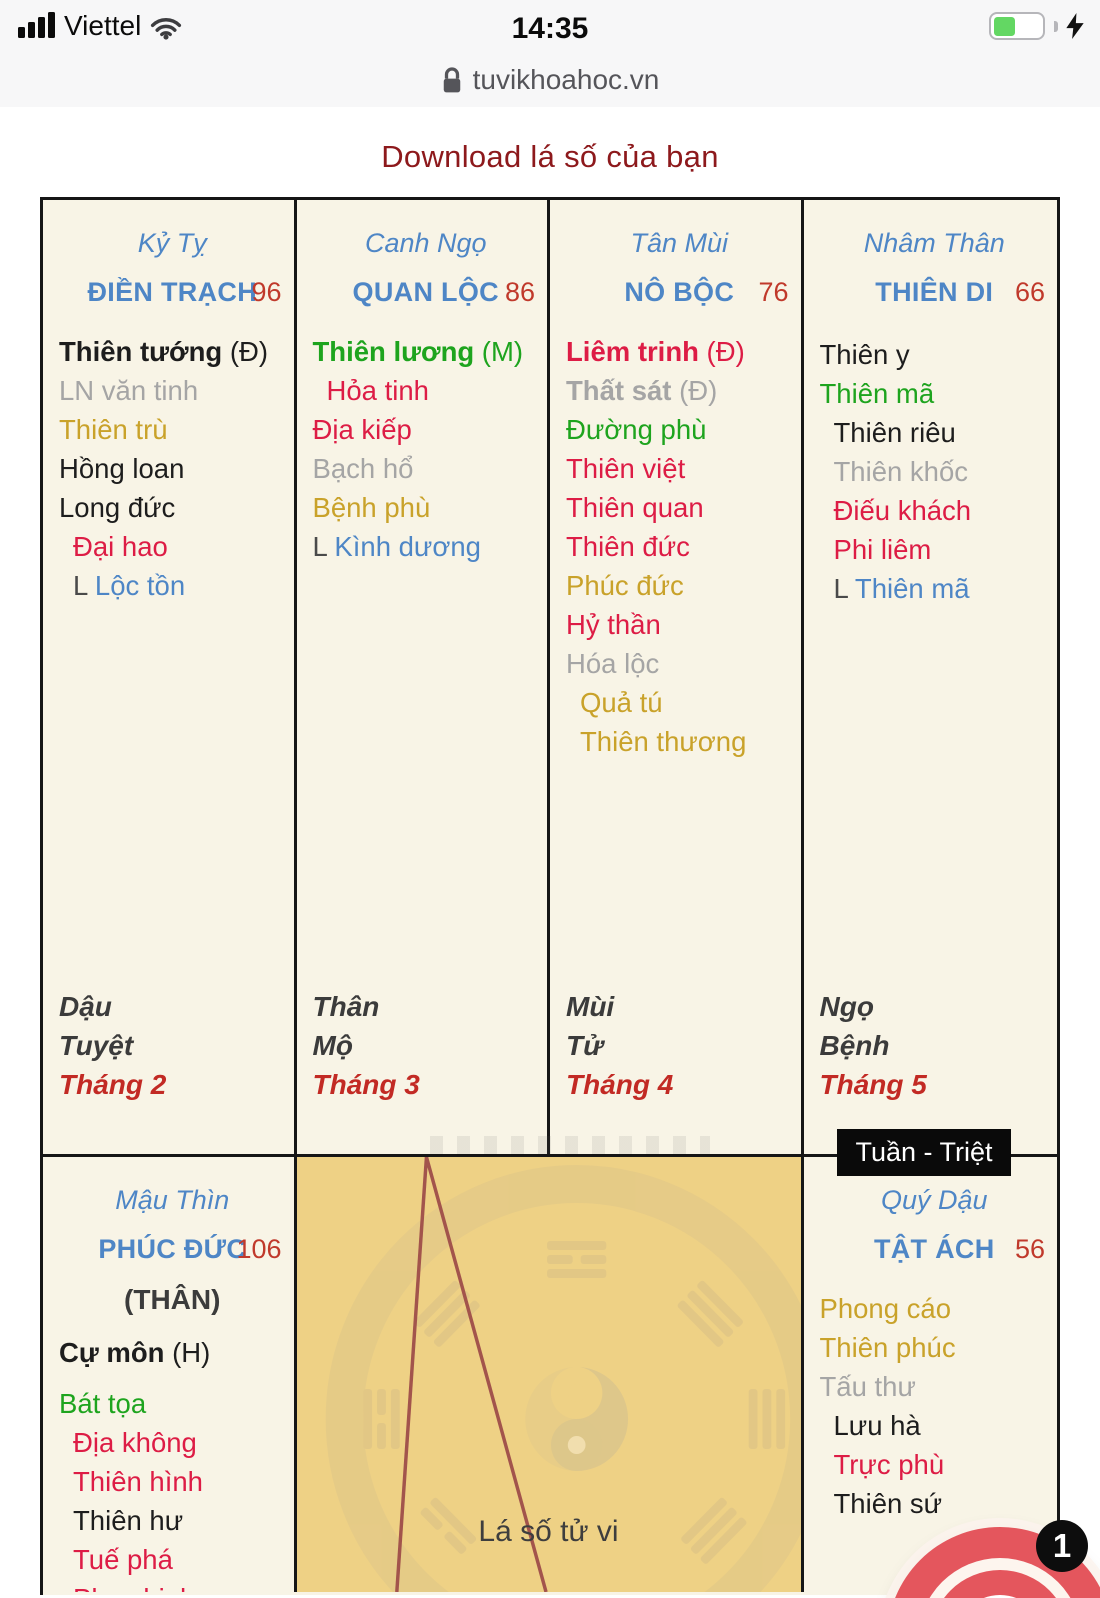 The image size is (1100, 1598). What do you see at coordinates (172, 1200) in the screenshot?
I see `canchi-label: Mậu Thìn` at bounding box center [172, 1200].